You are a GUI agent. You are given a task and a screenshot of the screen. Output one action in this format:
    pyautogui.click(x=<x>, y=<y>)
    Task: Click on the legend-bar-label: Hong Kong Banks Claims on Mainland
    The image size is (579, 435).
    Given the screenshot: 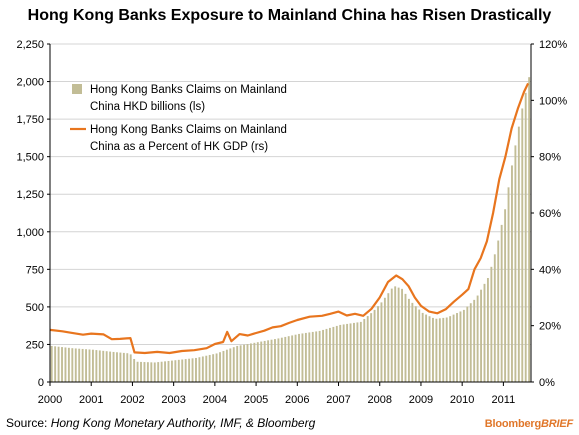 What is the action you would take?
    pyautogui.click(x=188, y=90)
    